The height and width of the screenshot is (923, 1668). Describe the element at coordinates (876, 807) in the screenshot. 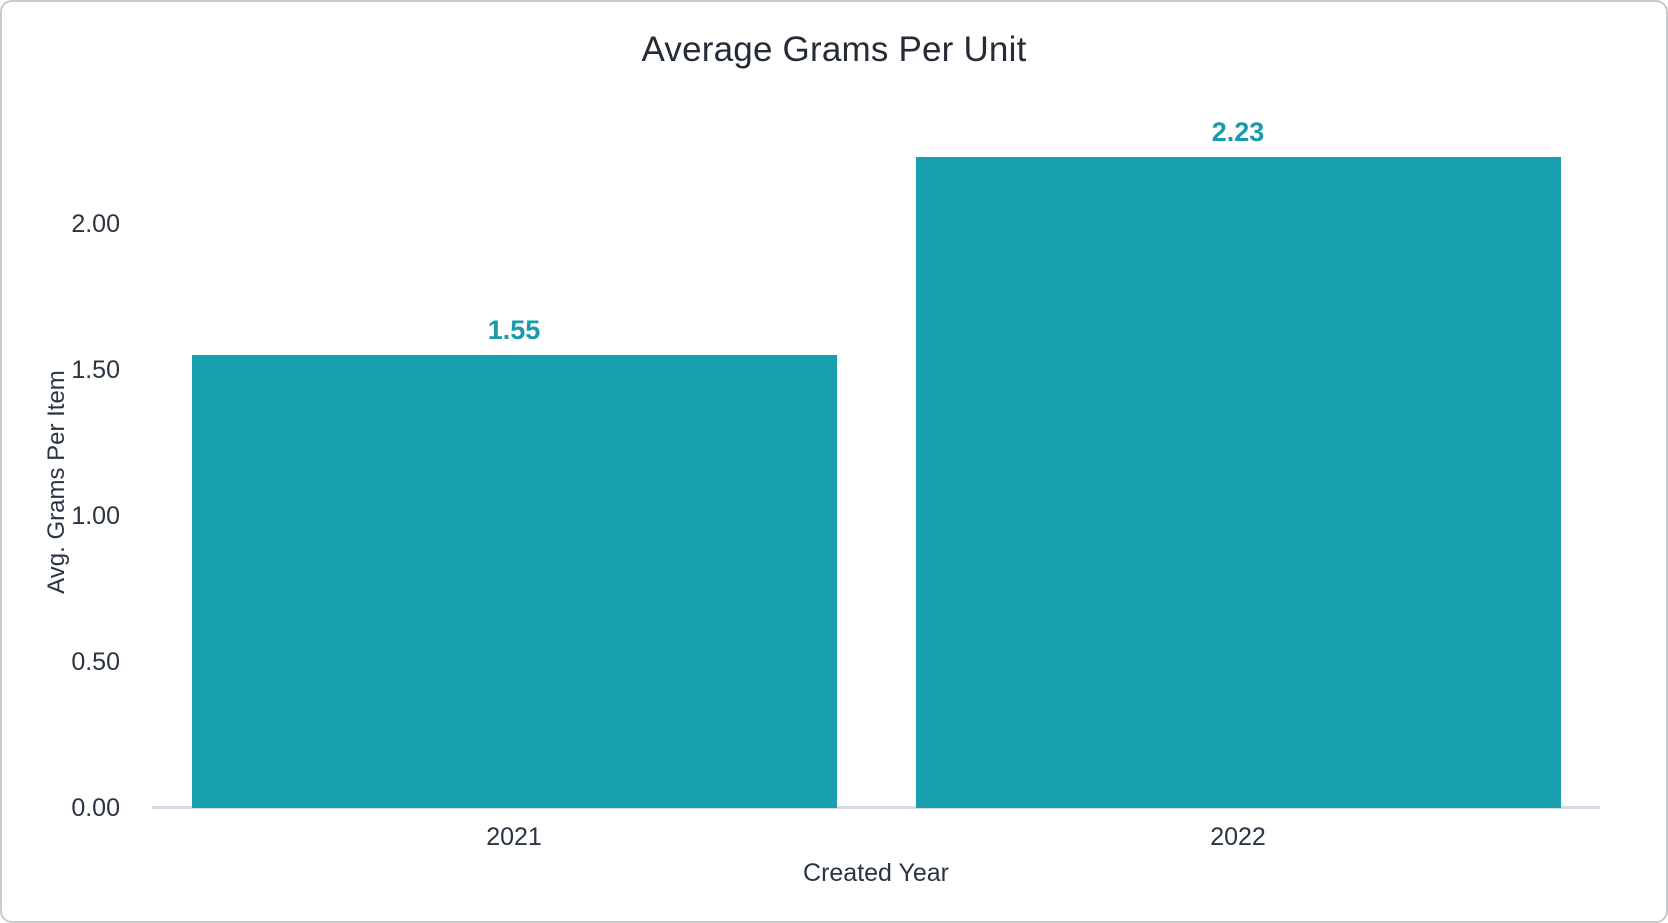

I see `x-axis-line` at that location.